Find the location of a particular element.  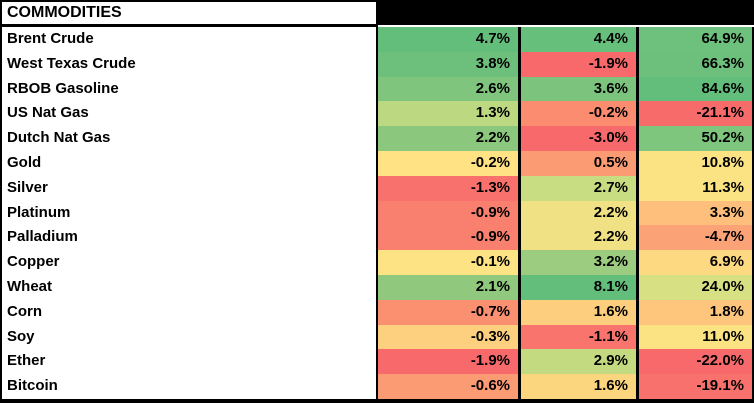

heatmap-cell: -1.1% is located at coordinates (577, 337).